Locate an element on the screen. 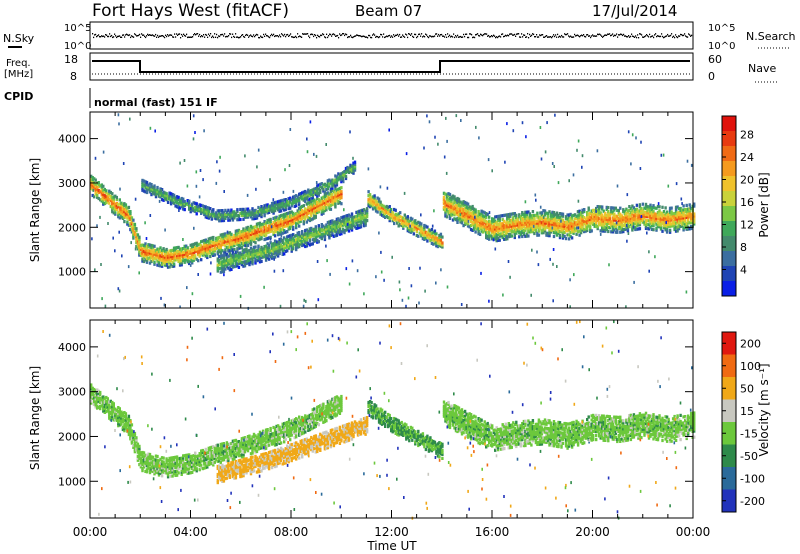 This screenshot has width=800, height=554. freq-tick-high: 18 is located at coordinates (71, 59).